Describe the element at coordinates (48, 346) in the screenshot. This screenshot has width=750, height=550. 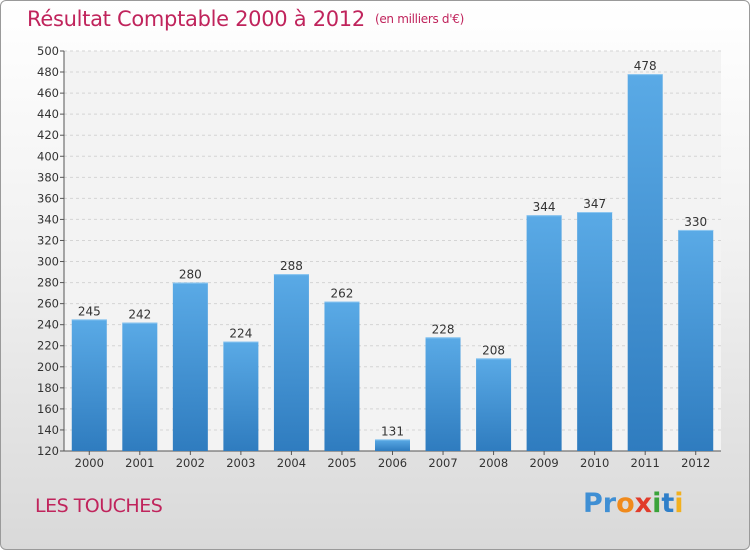
I see `y-tick-label: 220` at that location.